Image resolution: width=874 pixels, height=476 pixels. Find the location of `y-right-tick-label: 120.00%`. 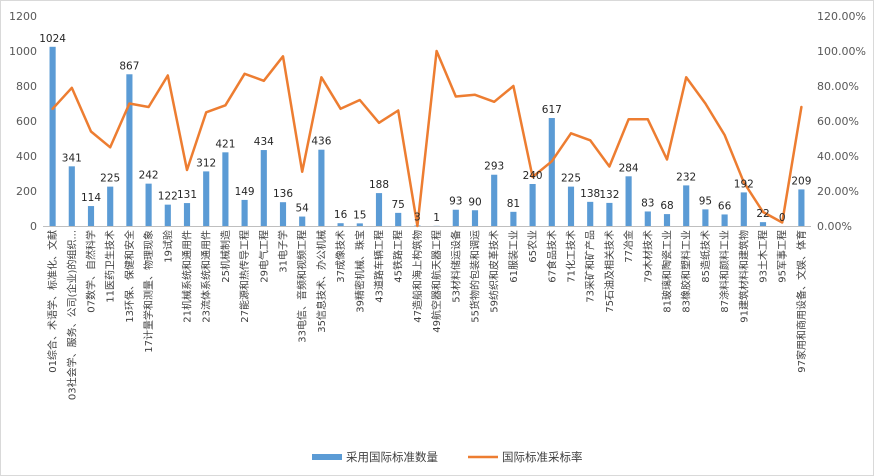

y-right-tick-label: 120.00% is located at coordinates (841, 16).